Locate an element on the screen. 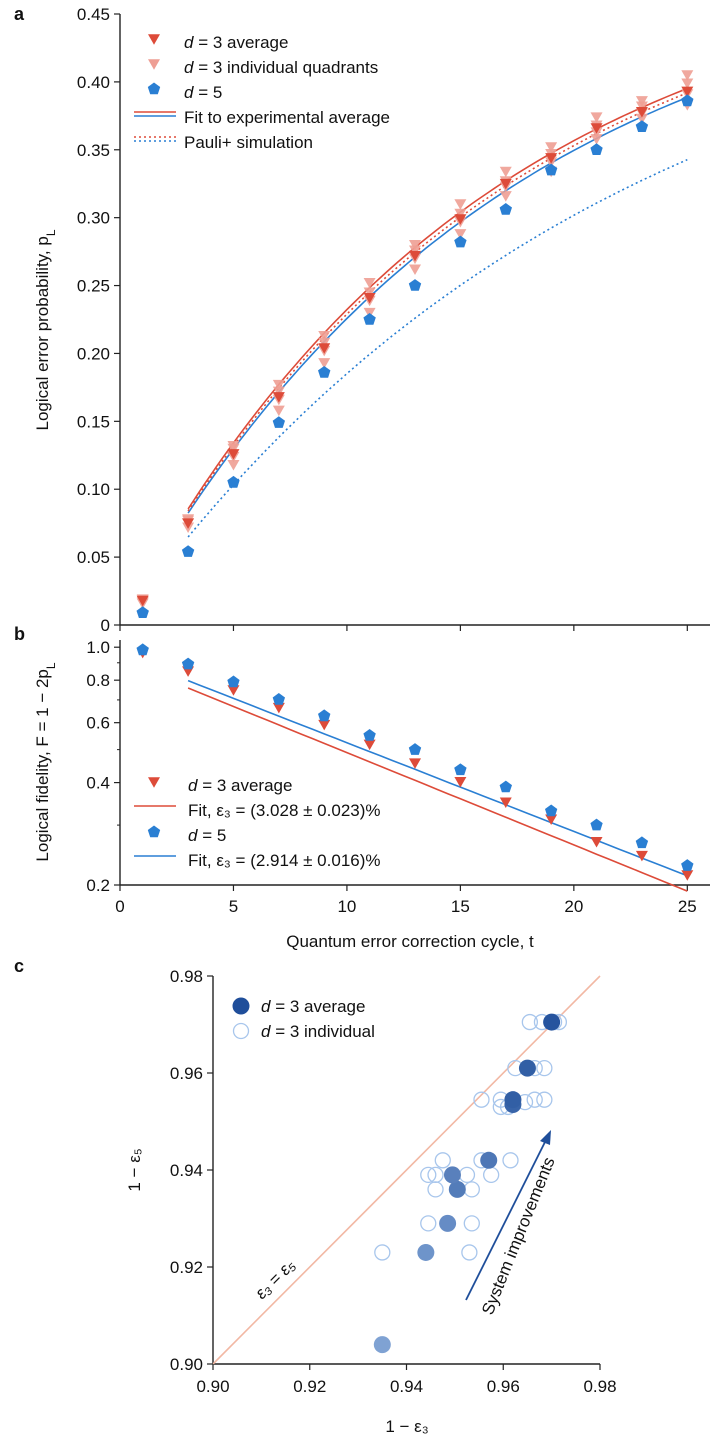 This screenshot has width=724, height=1438. panel-b-legend-item: Fit, ε₃ = (2.914 ± 0.016)% is located at coordinates (284, 860).